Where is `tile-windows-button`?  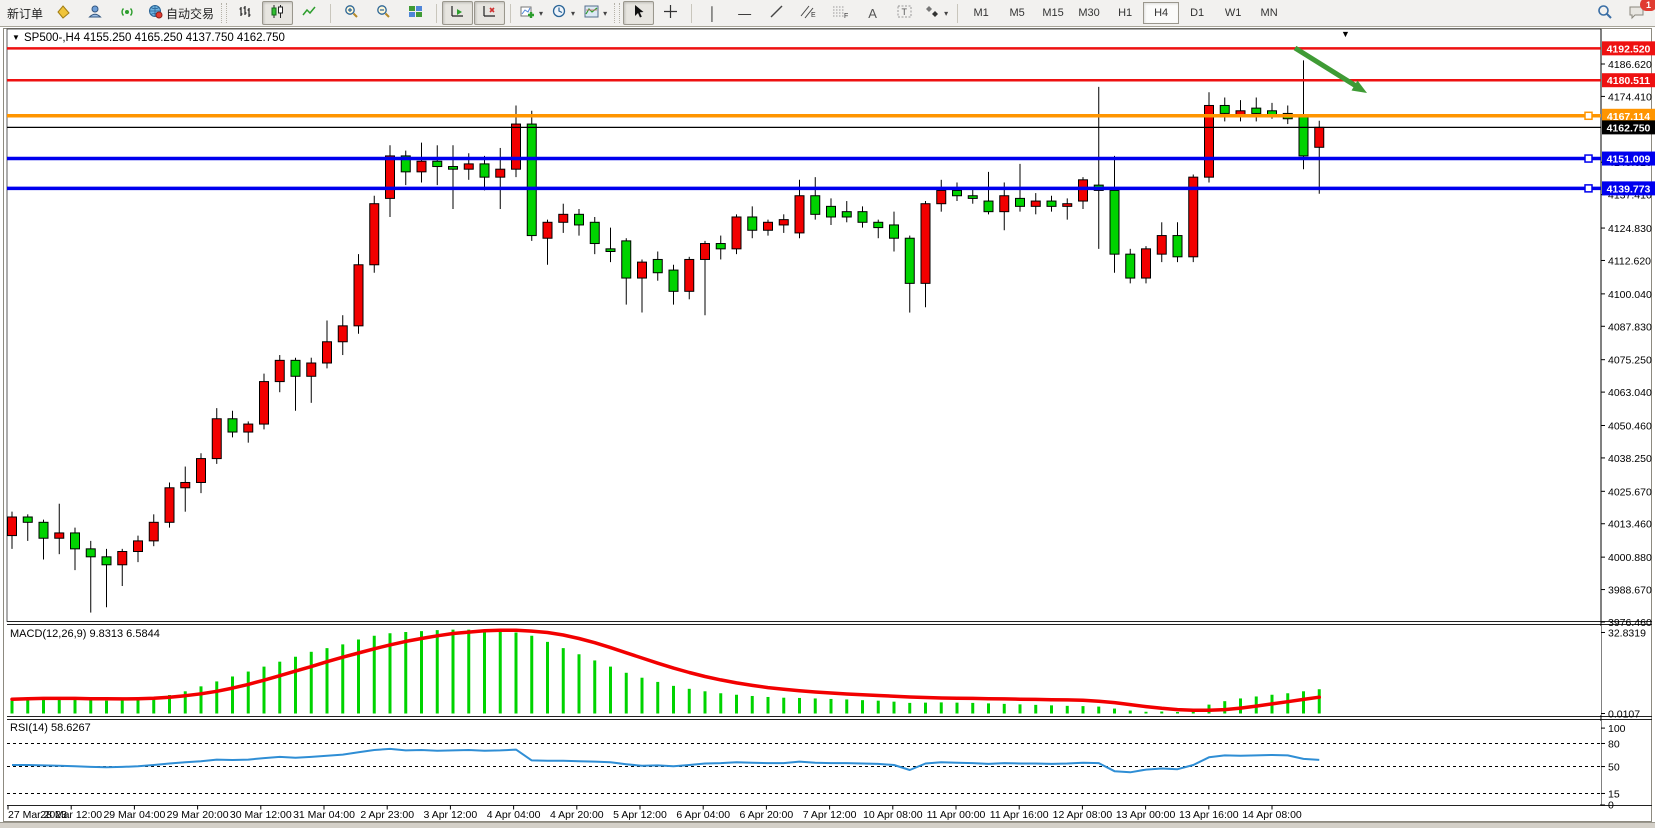 tile-windows-button is located at coordinates (415, 13).